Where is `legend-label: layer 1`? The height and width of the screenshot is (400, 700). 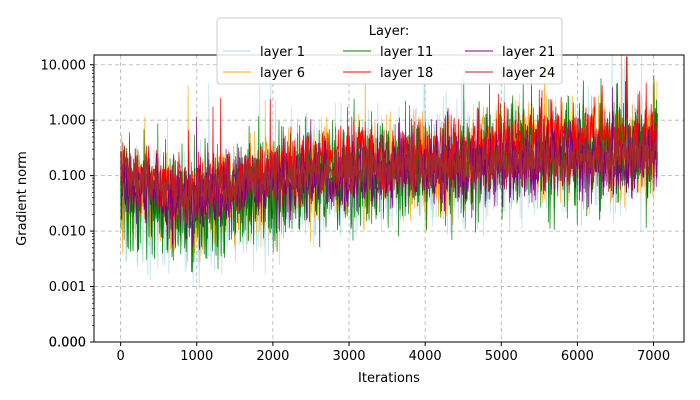
legend-label: layer 1 is located at coordinates (282, 52).